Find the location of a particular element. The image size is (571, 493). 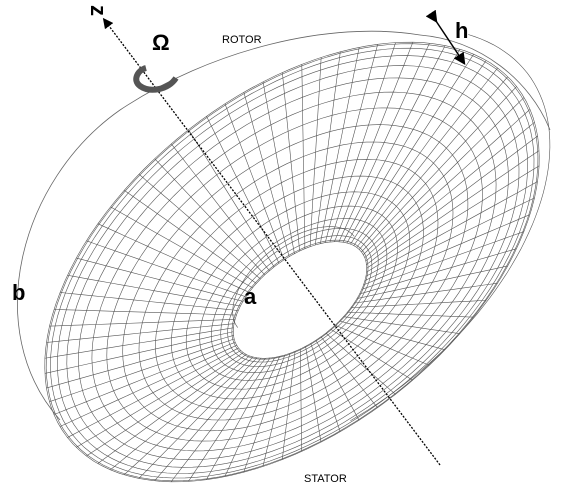

b-label: b is located at coordinates (18, 292).